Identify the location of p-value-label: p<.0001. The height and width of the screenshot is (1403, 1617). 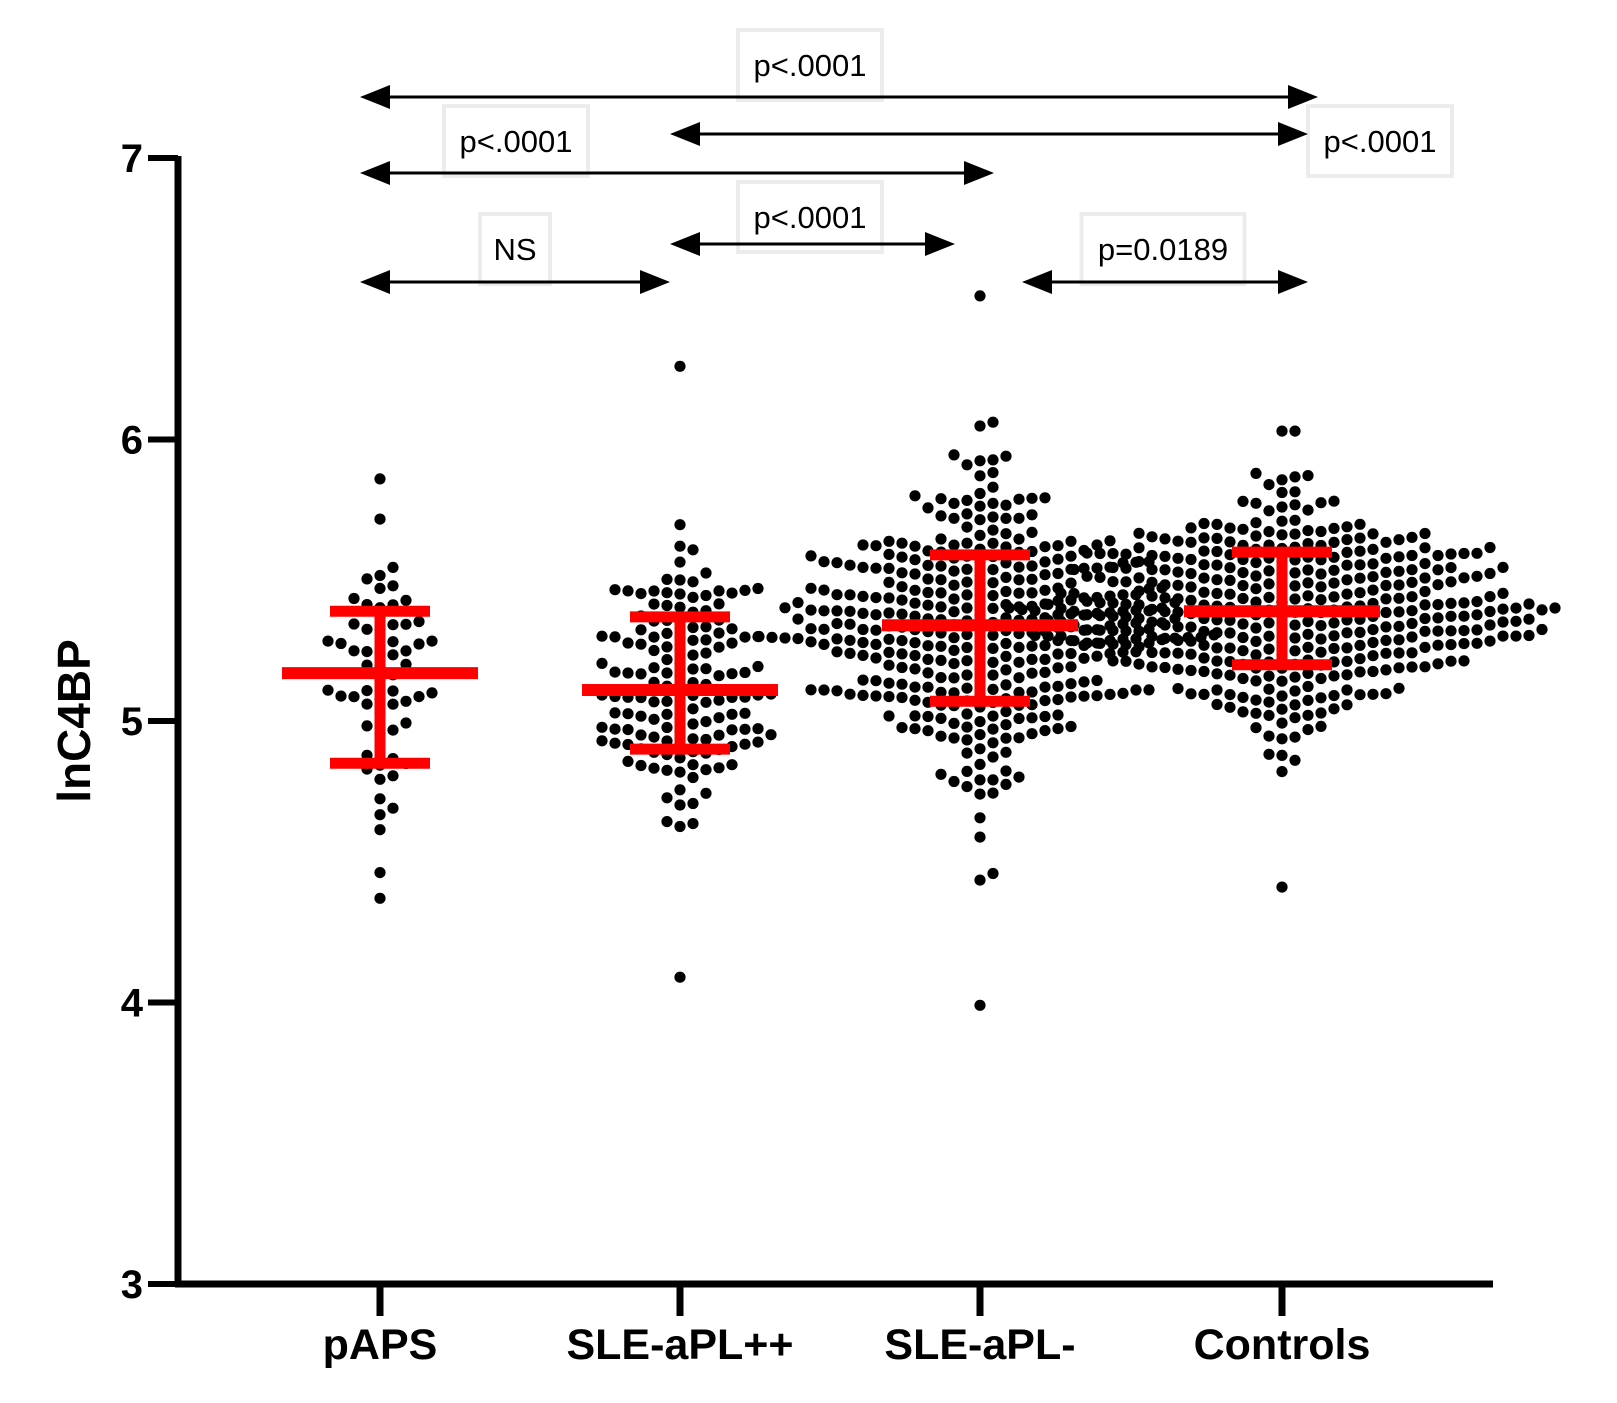
(516, 141).